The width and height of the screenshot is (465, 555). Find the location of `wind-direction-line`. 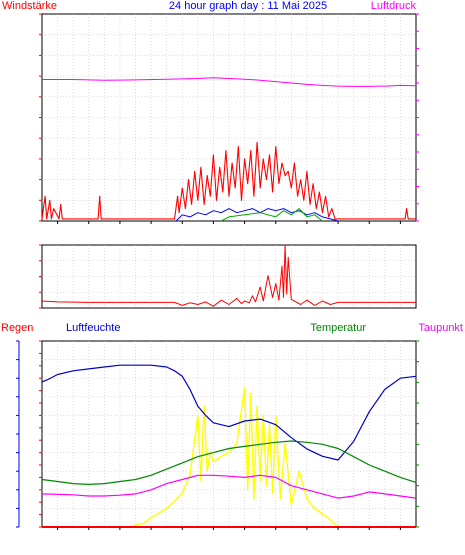

wind-direction-line is located at coordinates (228, 275).